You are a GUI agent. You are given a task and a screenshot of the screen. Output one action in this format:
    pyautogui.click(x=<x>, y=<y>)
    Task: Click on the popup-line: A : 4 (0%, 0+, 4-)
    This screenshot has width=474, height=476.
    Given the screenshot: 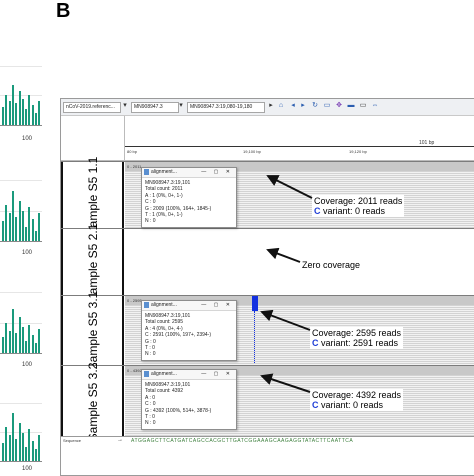 What is the action you would take?
    pyautogui.click(x=164, y=328)
    